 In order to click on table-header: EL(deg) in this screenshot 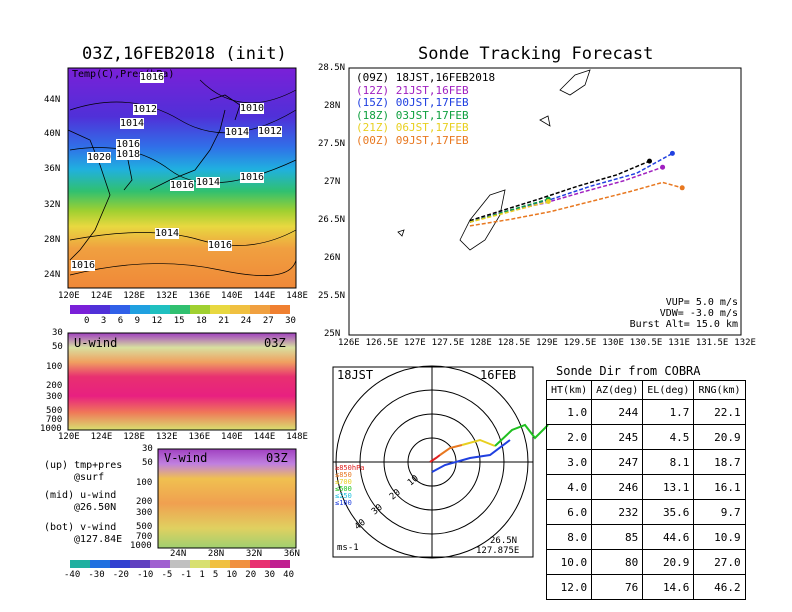, I will do `click(668, 390)`.